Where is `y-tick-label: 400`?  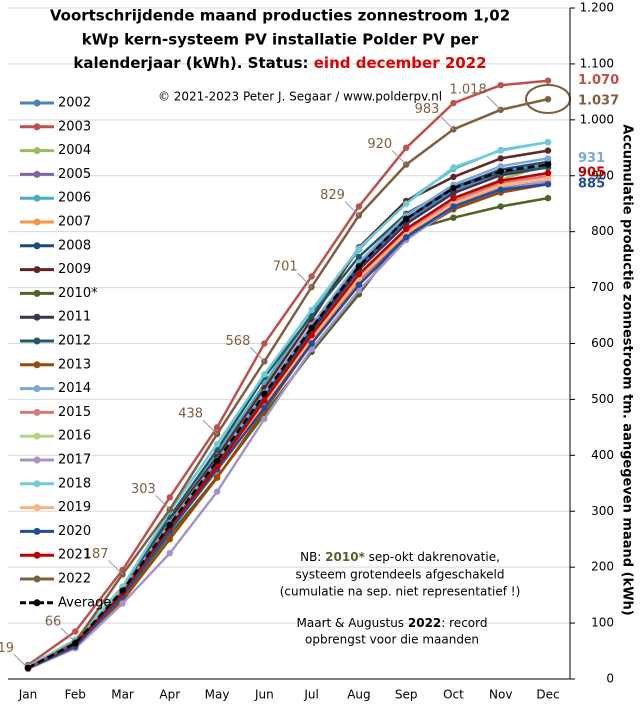 y-tick-label: 400 is located at coordinates (602, 455).